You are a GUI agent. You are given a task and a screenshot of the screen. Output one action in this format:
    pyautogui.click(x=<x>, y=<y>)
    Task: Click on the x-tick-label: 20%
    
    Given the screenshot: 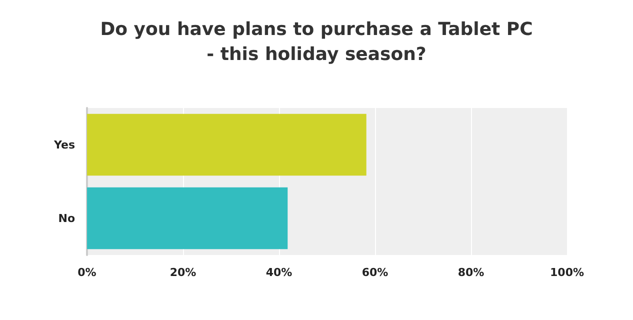 What is the action you would take?
    pyautogui.click(x=183, y=272)
    